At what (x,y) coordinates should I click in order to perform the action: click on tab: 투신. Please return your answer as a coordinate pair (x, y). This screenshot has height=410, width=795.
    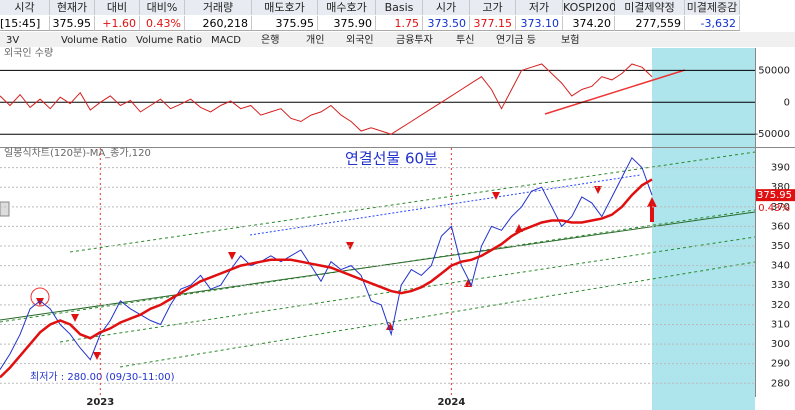
    Looking at the image, I should click on (465, 40).